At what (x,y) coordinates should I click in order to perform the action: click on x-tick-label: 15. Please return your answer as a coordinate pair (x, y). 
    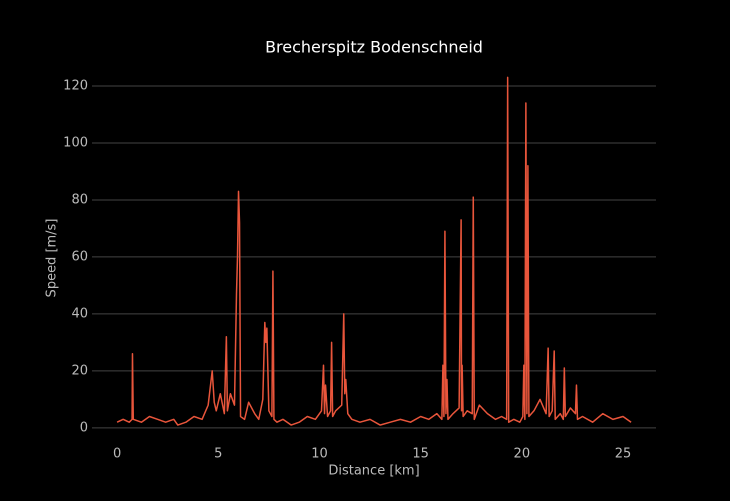
    Looking at the image, I should click on (420, 454).